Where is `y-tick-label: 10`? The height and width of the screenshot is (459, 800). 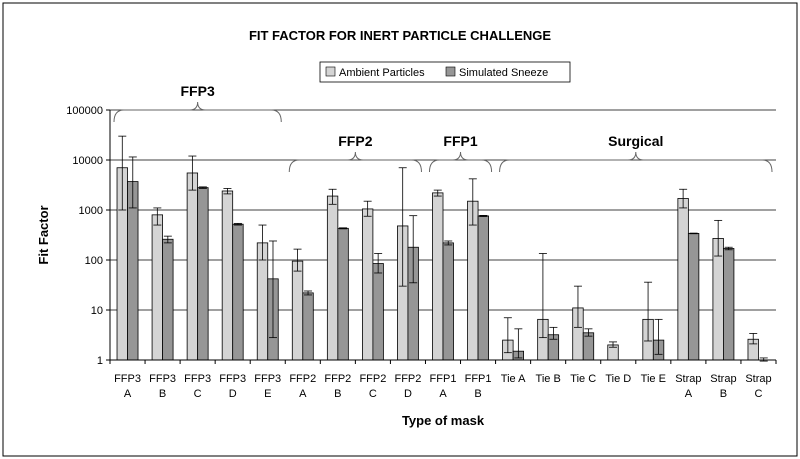
y-tick-label: 10 is located at coordinates (97, 311).